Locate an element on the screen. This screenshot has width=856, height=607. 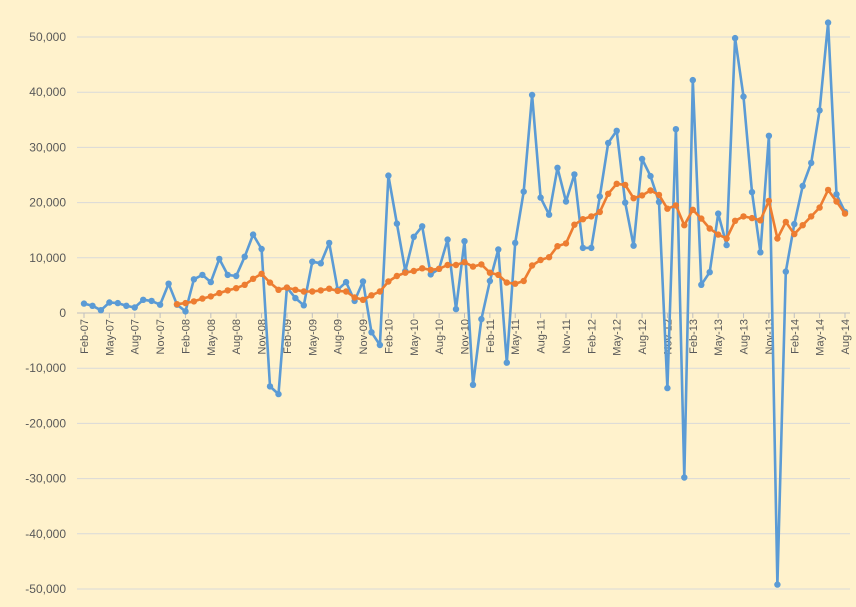
x-tick-label: Feb-13 is located at coordinates (694, 336).